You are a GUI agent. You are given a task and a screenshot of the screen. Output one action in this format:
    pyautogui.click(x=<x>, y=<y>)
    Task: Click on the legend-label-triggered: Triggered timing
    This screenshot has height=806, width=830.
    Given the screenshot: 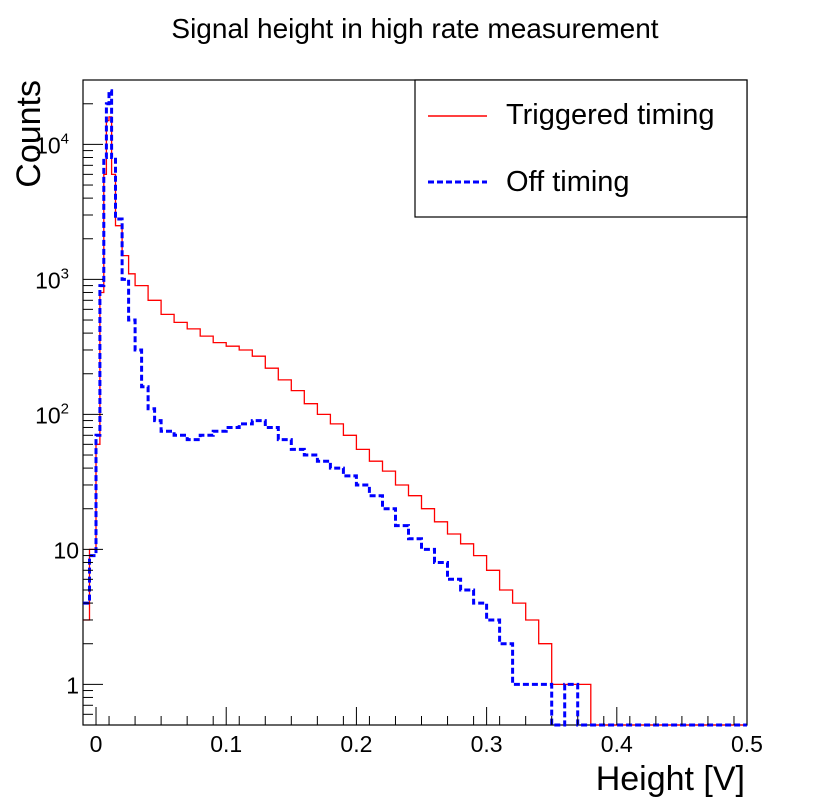 What is the action you would take?
    pyautogui.click(x=610, y=115)
    